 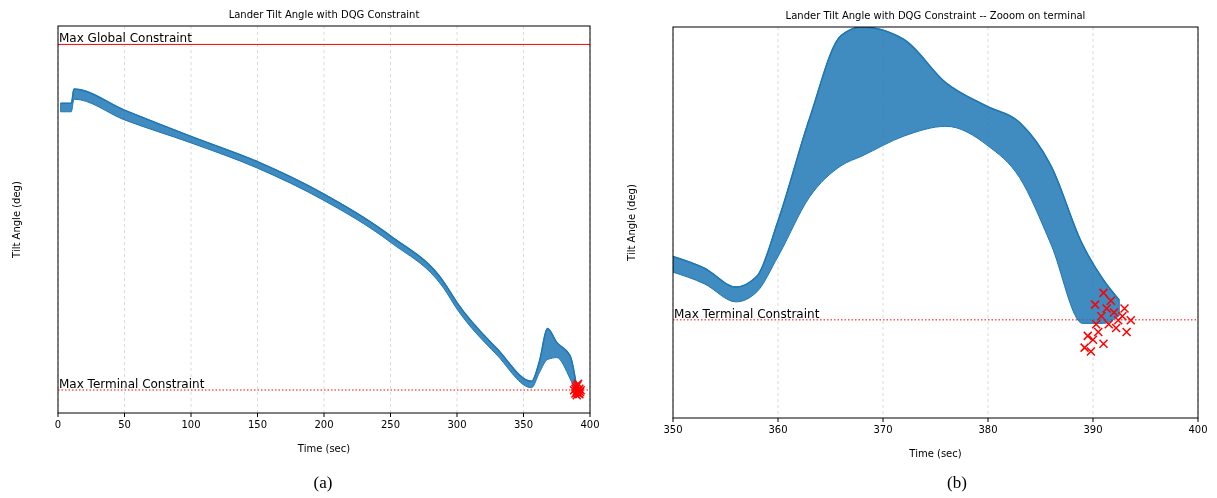 What do you see at coordinates (124, 424) in the screenshot?
I see `x-tick-label: 50` at bounding box center [124, 424].